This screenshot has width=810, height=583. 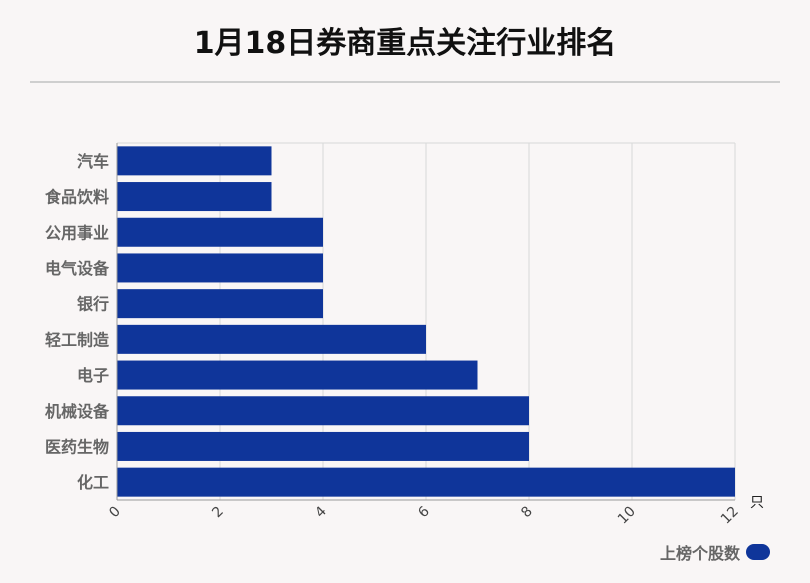 I want to click on title-divider, so click(x=405, y=82).